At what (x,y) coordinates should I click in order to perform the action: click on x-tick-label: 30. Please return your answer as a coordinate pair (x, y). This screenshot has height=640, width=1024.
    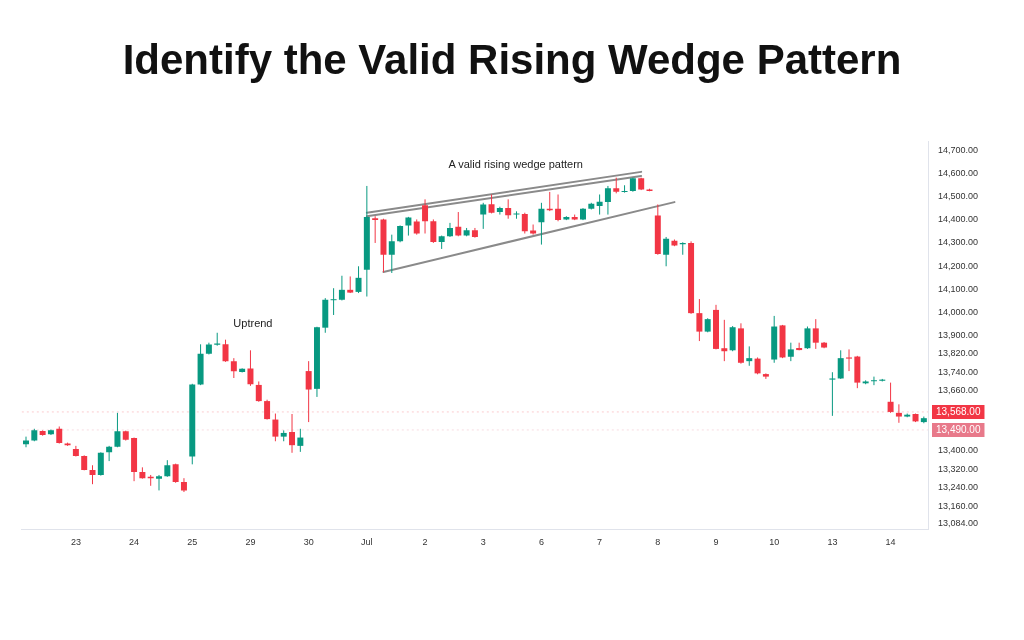
    Looking at the image, I should click on (308, 542).